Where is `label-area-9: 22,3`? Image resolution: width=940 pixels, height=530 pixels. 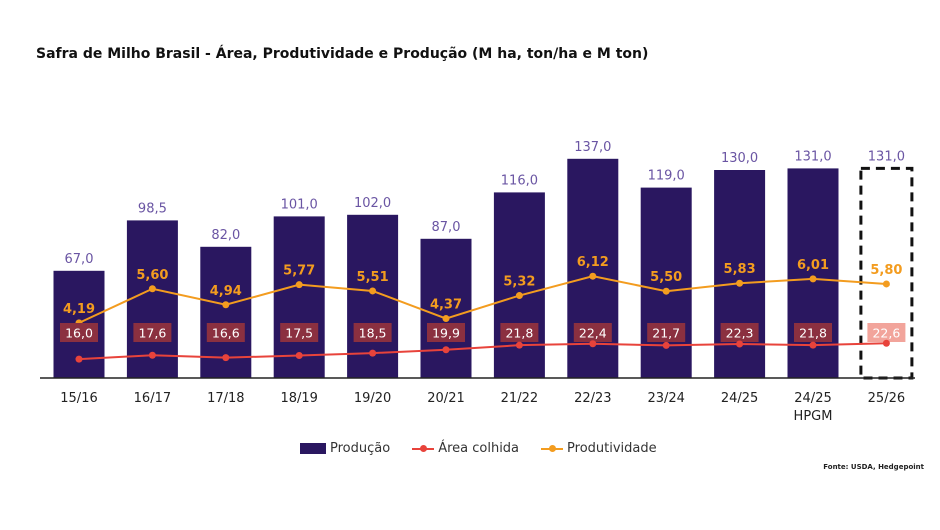 label-area-9: 22,3 is located at coordinates (740, 333).